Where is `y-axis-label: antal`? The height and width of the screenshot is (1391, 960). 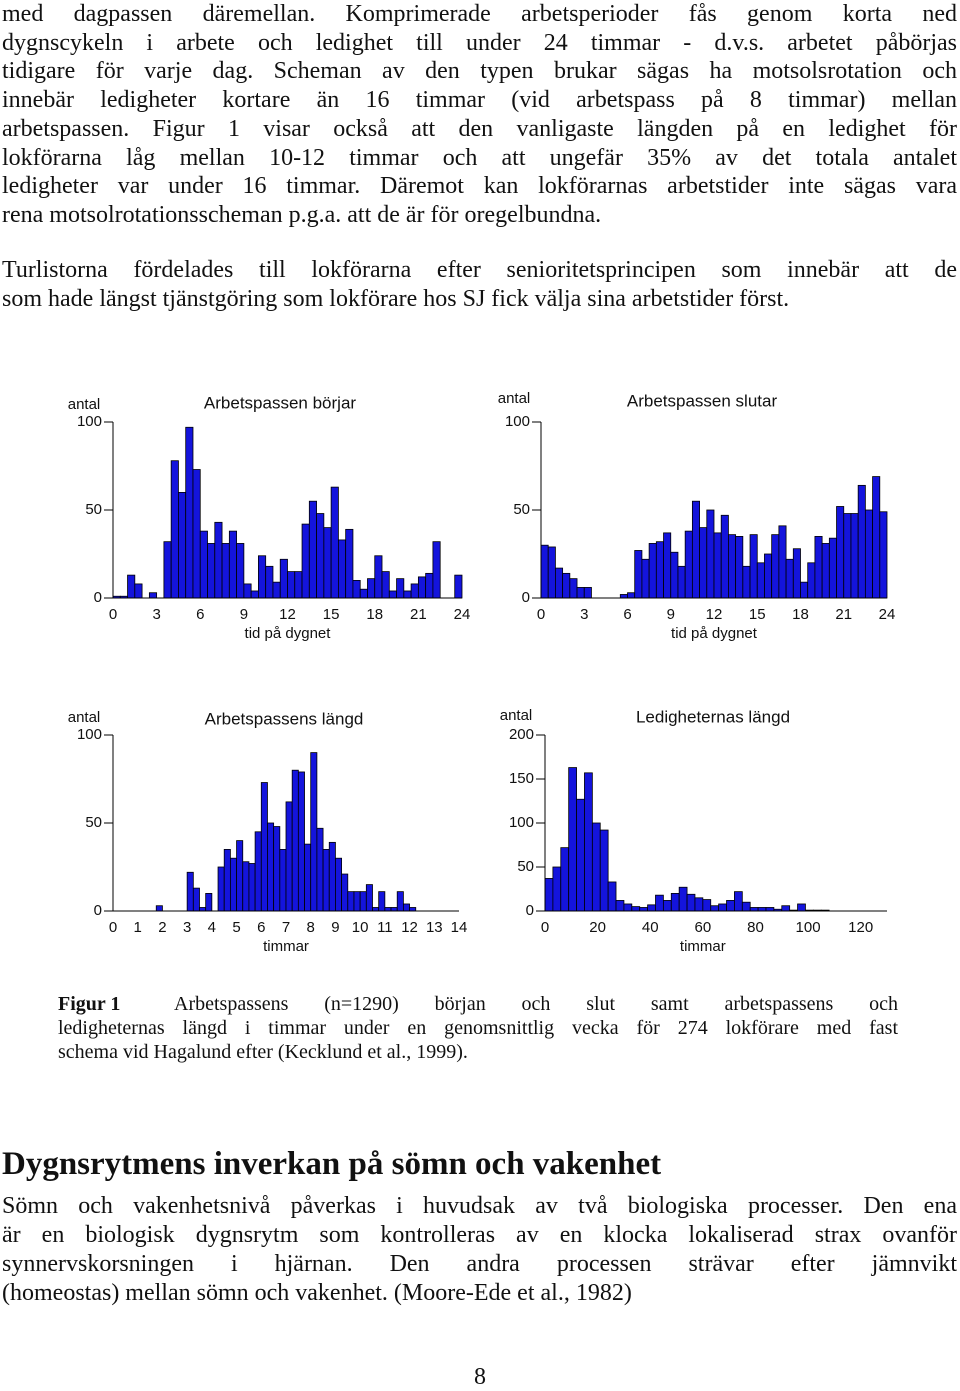 y-axis-label: antal is located at coordinates (84, 717).